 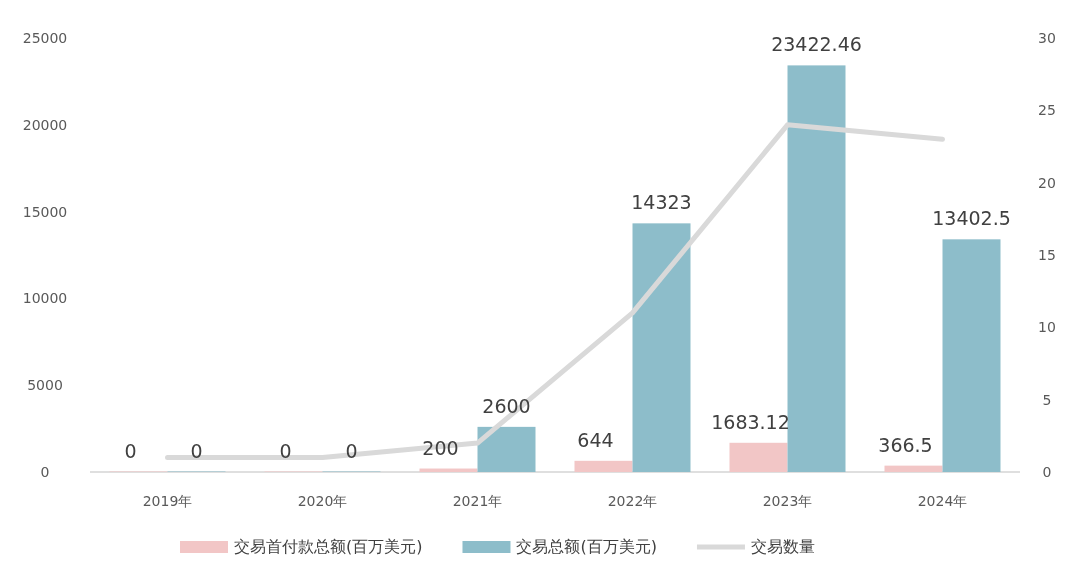 I want to click on y2-tick-label: 25, so click(x=1047, y=110).